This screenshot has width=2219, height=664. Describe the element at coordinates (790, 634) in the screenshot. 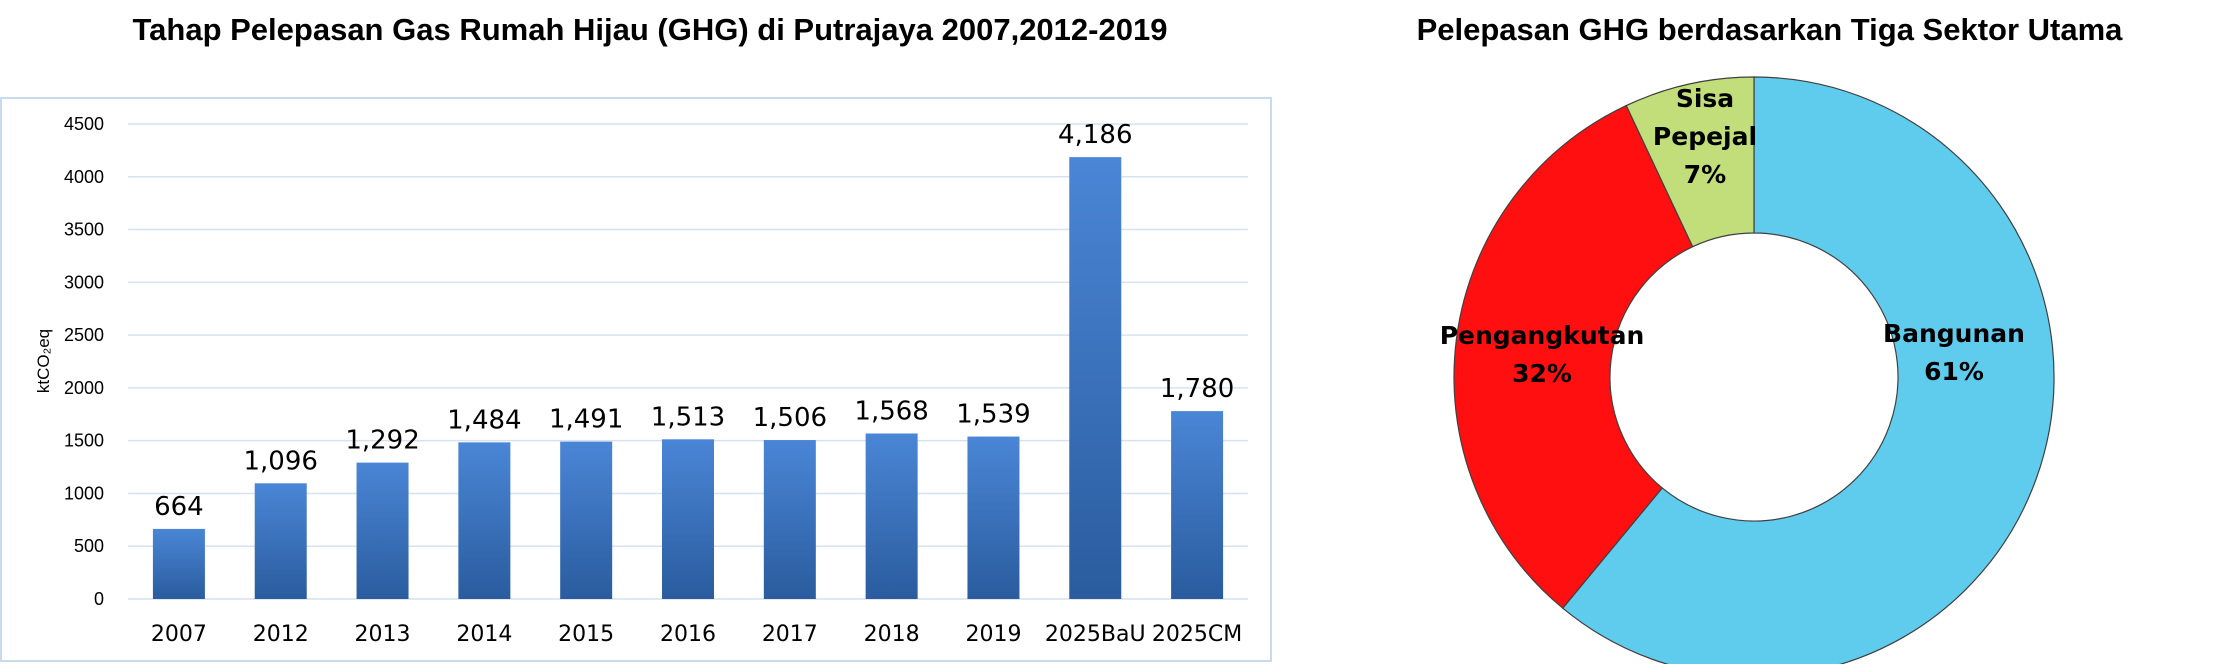

I see `x-tick-label: 2017` at that location.